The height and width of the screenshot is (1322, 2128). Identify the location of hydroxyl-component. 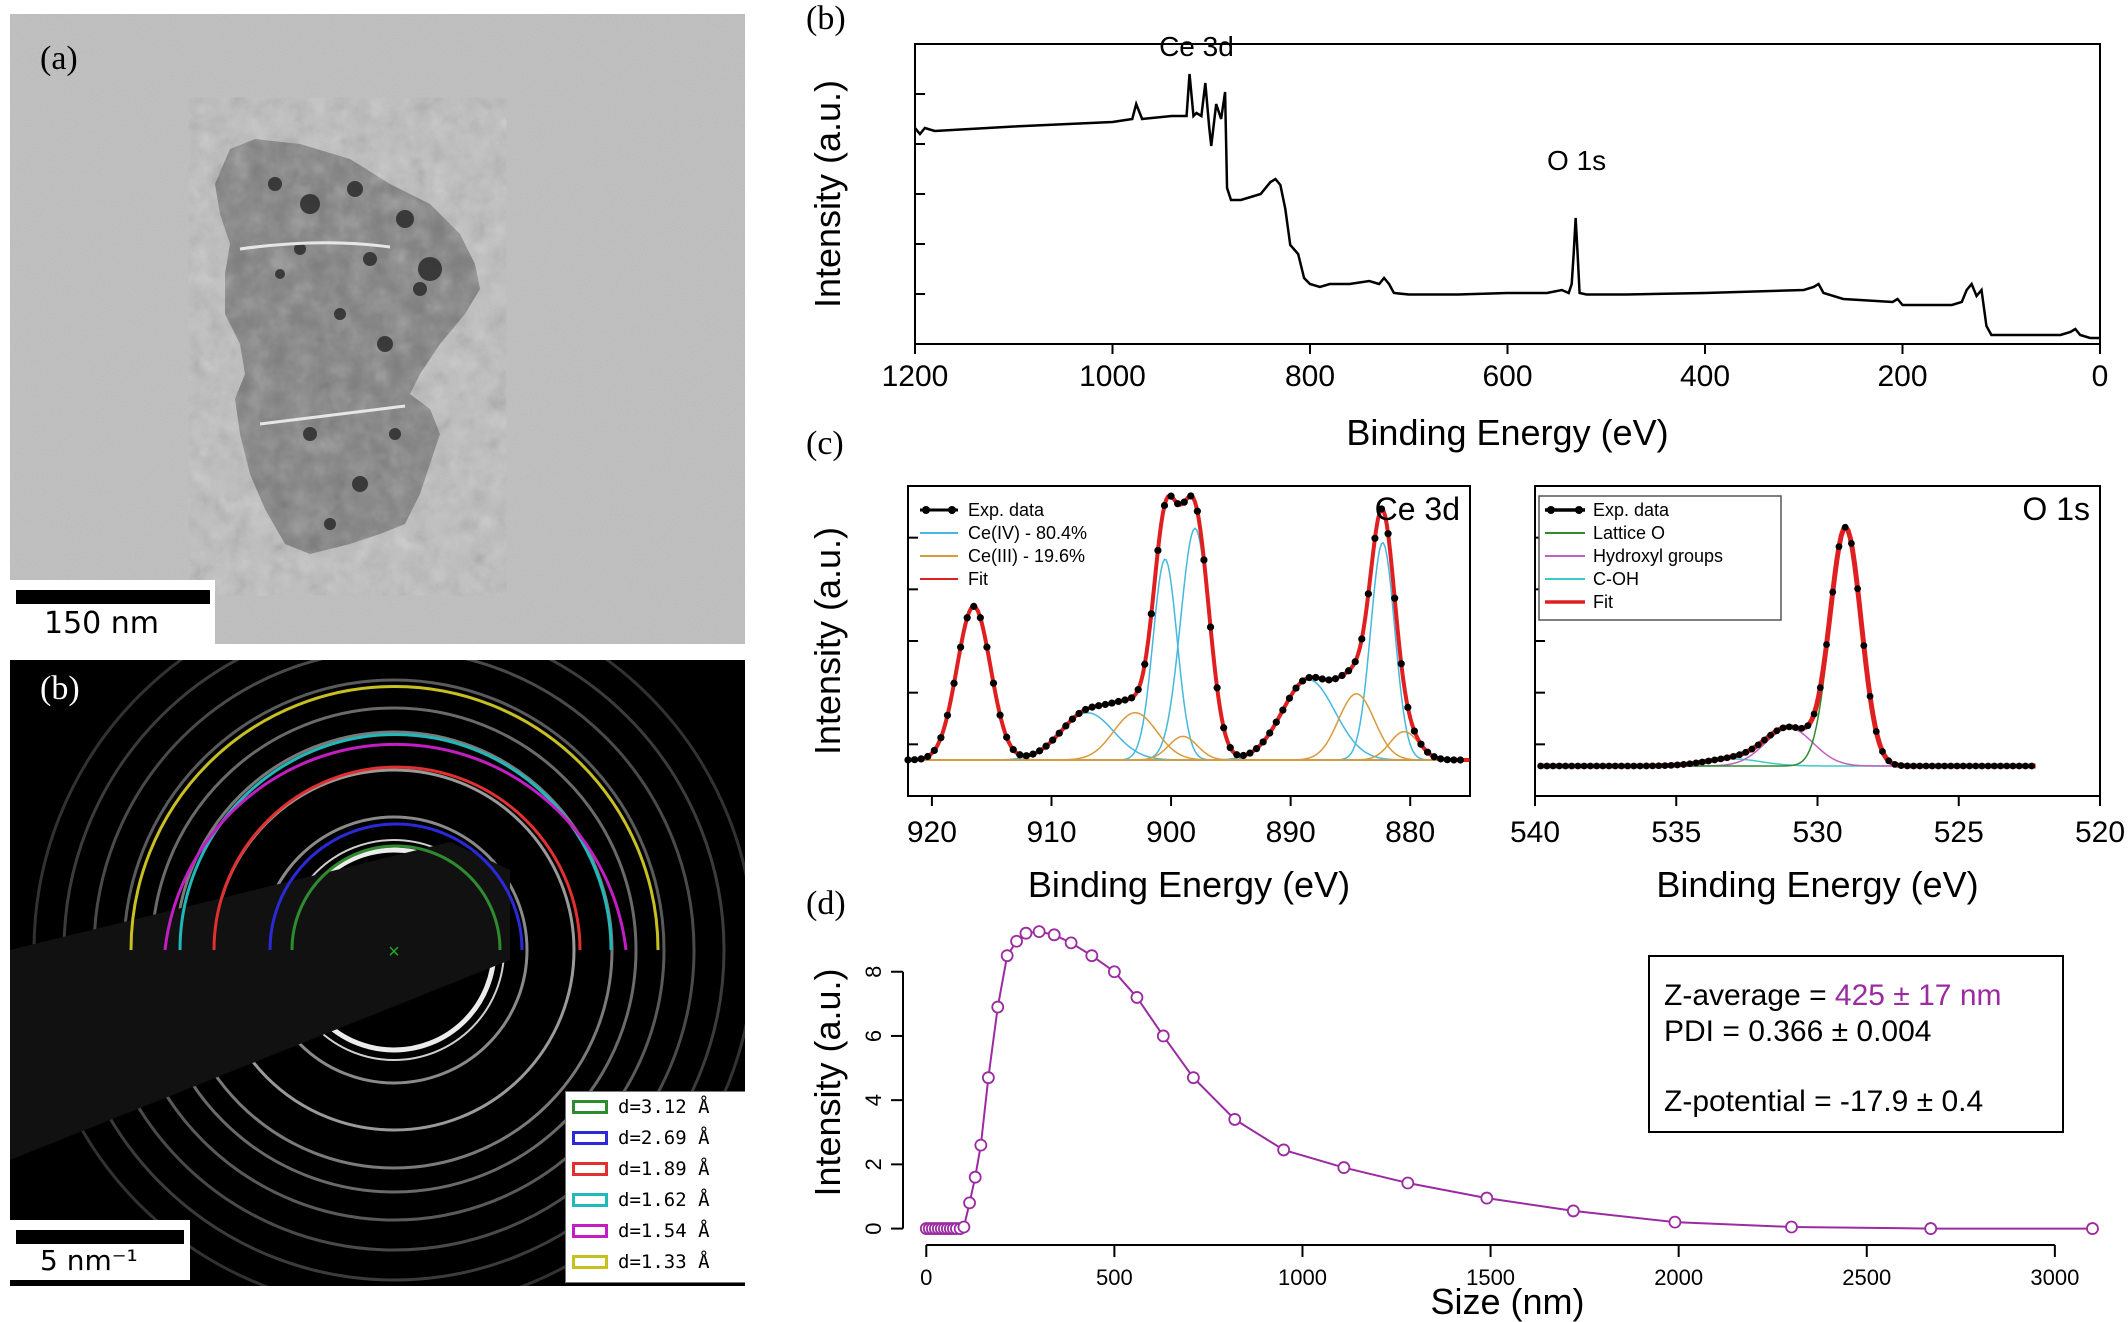
(1788, 747).